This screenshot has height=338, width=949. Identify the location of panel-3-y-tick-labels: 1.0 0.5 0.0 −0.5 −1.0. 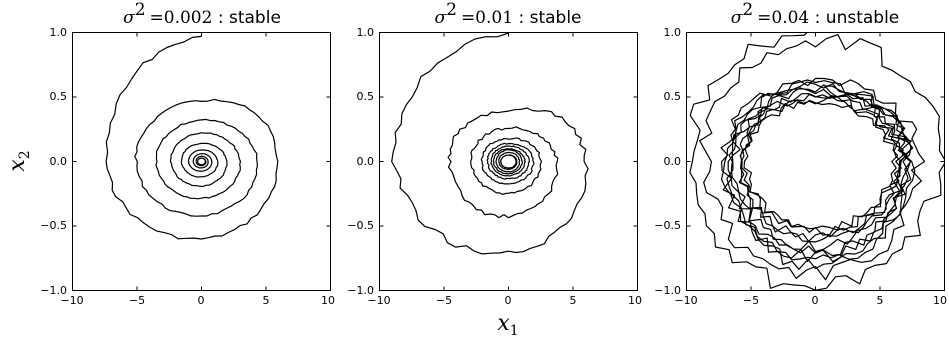
(667, 161).